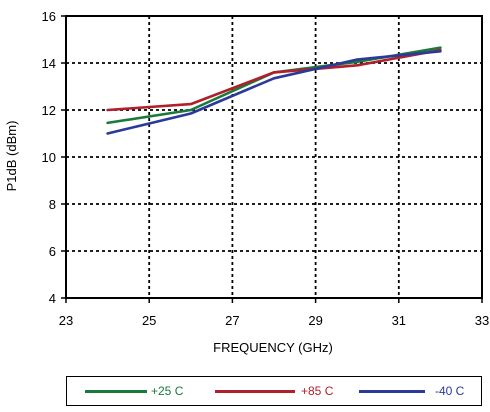  What do you see at coordinates (52, 298) in the screenshot?
I see `y-tick-label: 4` at bounding box center [52, 298].